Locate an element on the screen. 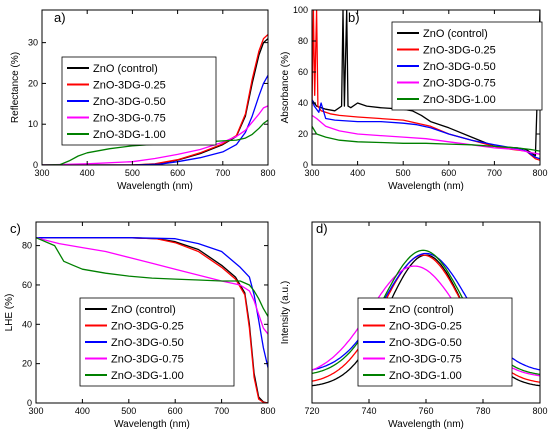 The height and width of the screenshot is (438, 550). y-axis-label: LHE (%) is located at coordinates (9, 313).